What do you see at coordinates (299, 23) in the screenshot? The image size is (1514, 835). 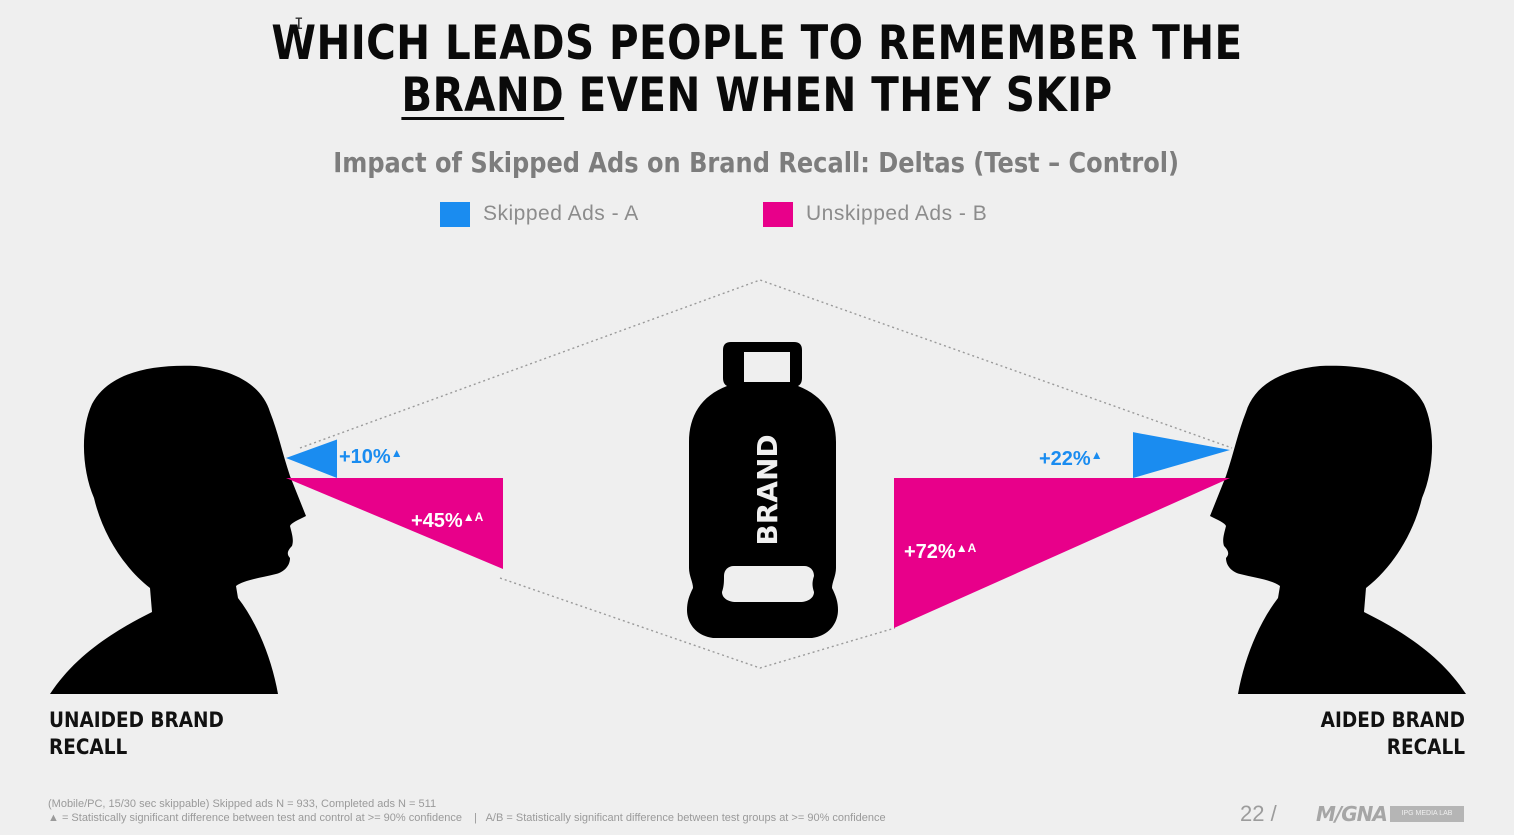 I see `text-cursor-icon: I` at bounding box center [299, 23].